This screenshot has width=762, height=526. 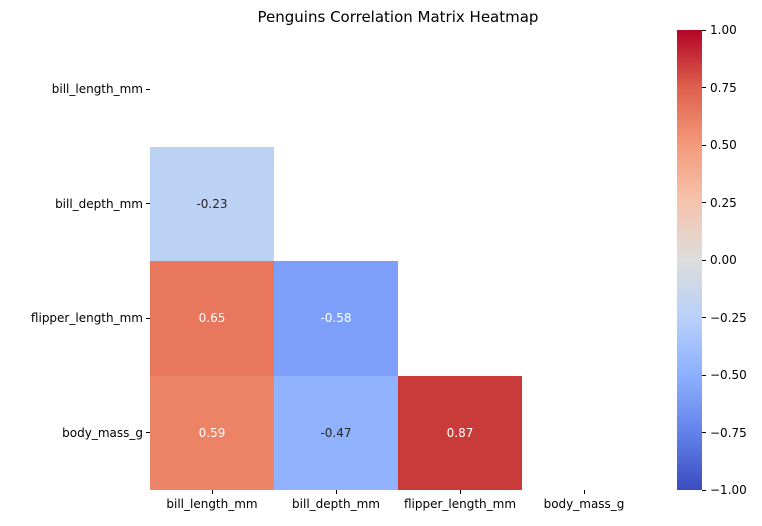 I want to click on heatmap-cell: -0.23, so click(x=212, y=203).